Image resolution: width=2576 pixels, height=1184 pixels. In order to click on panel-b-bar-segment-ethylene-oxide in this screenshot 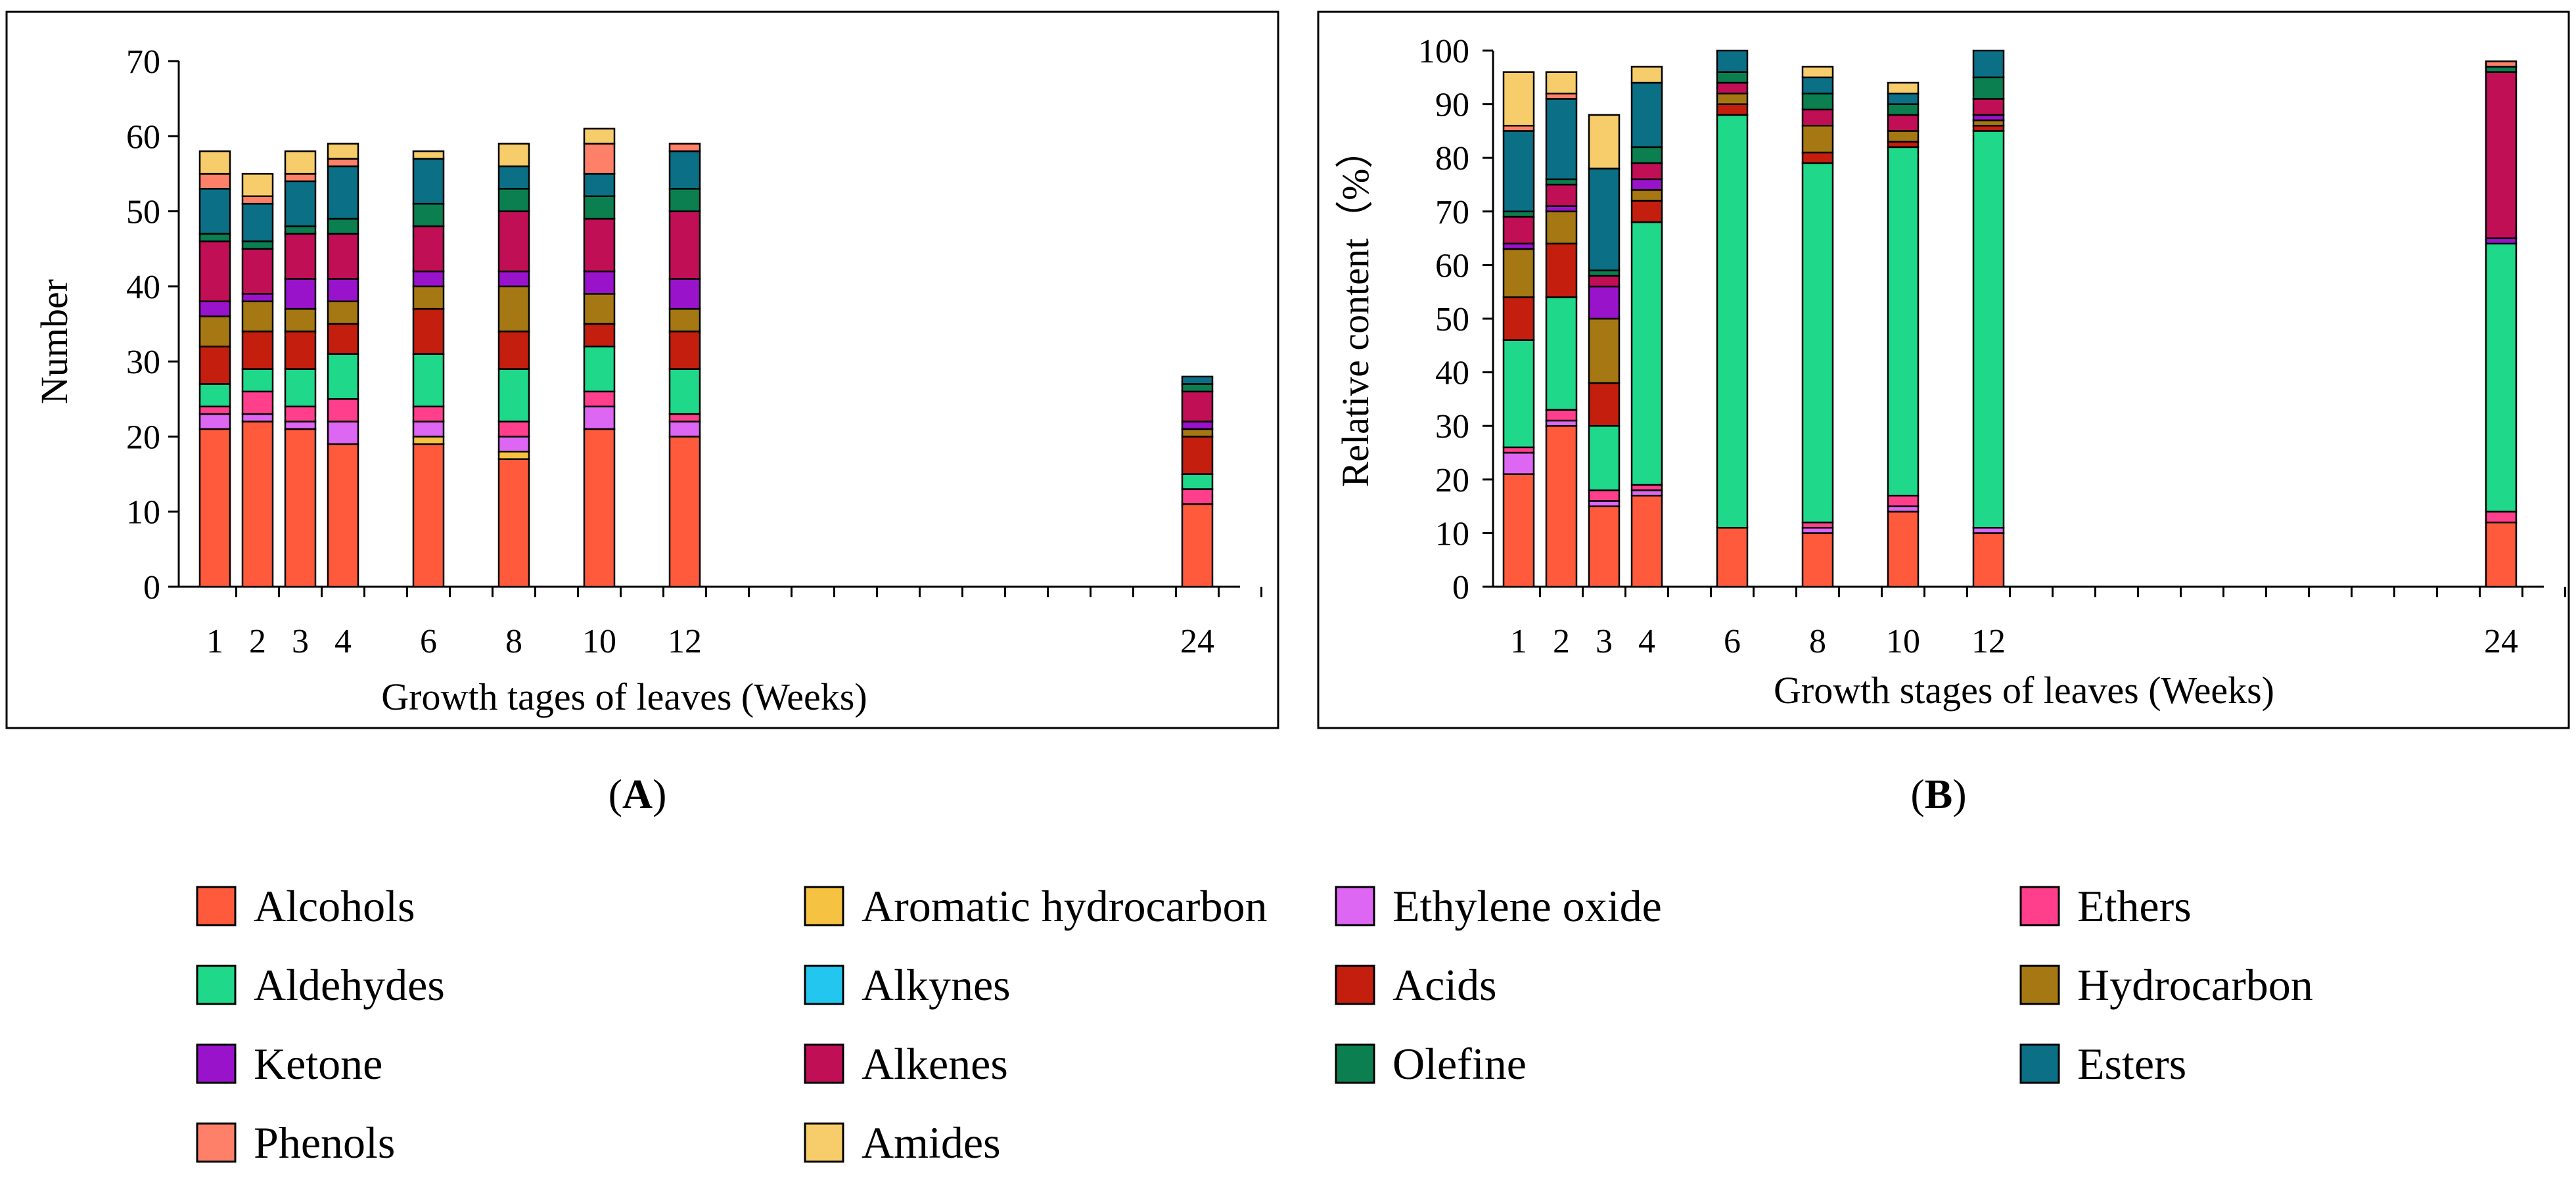, I will do `click(1518, 463)`.